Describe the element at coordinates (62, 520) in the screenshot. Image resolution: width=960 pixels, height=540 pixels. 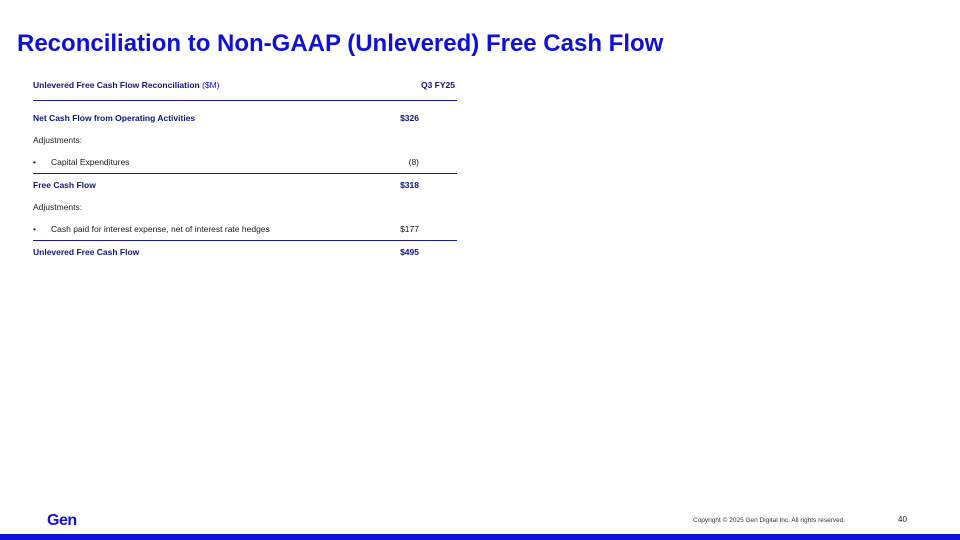
I see `gen-logo: Gen` at that location.